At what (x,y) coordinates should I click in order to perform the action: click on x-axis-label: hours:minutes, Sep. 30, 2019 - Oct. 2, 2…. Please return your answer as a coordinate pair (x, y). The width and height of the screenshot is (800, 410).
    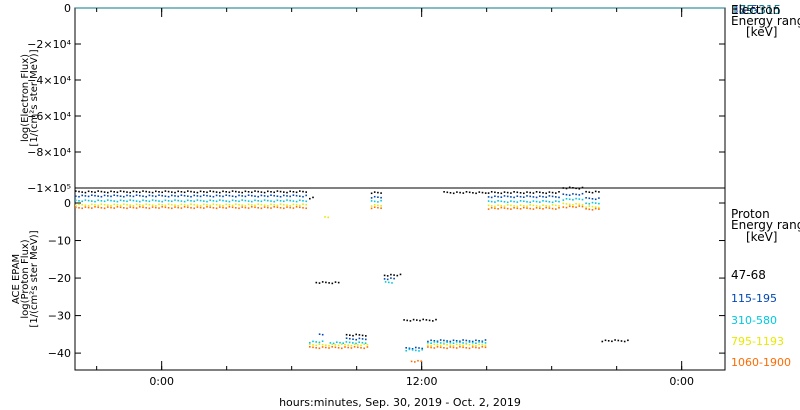
    Looking at the image, I should click on (400, 402).